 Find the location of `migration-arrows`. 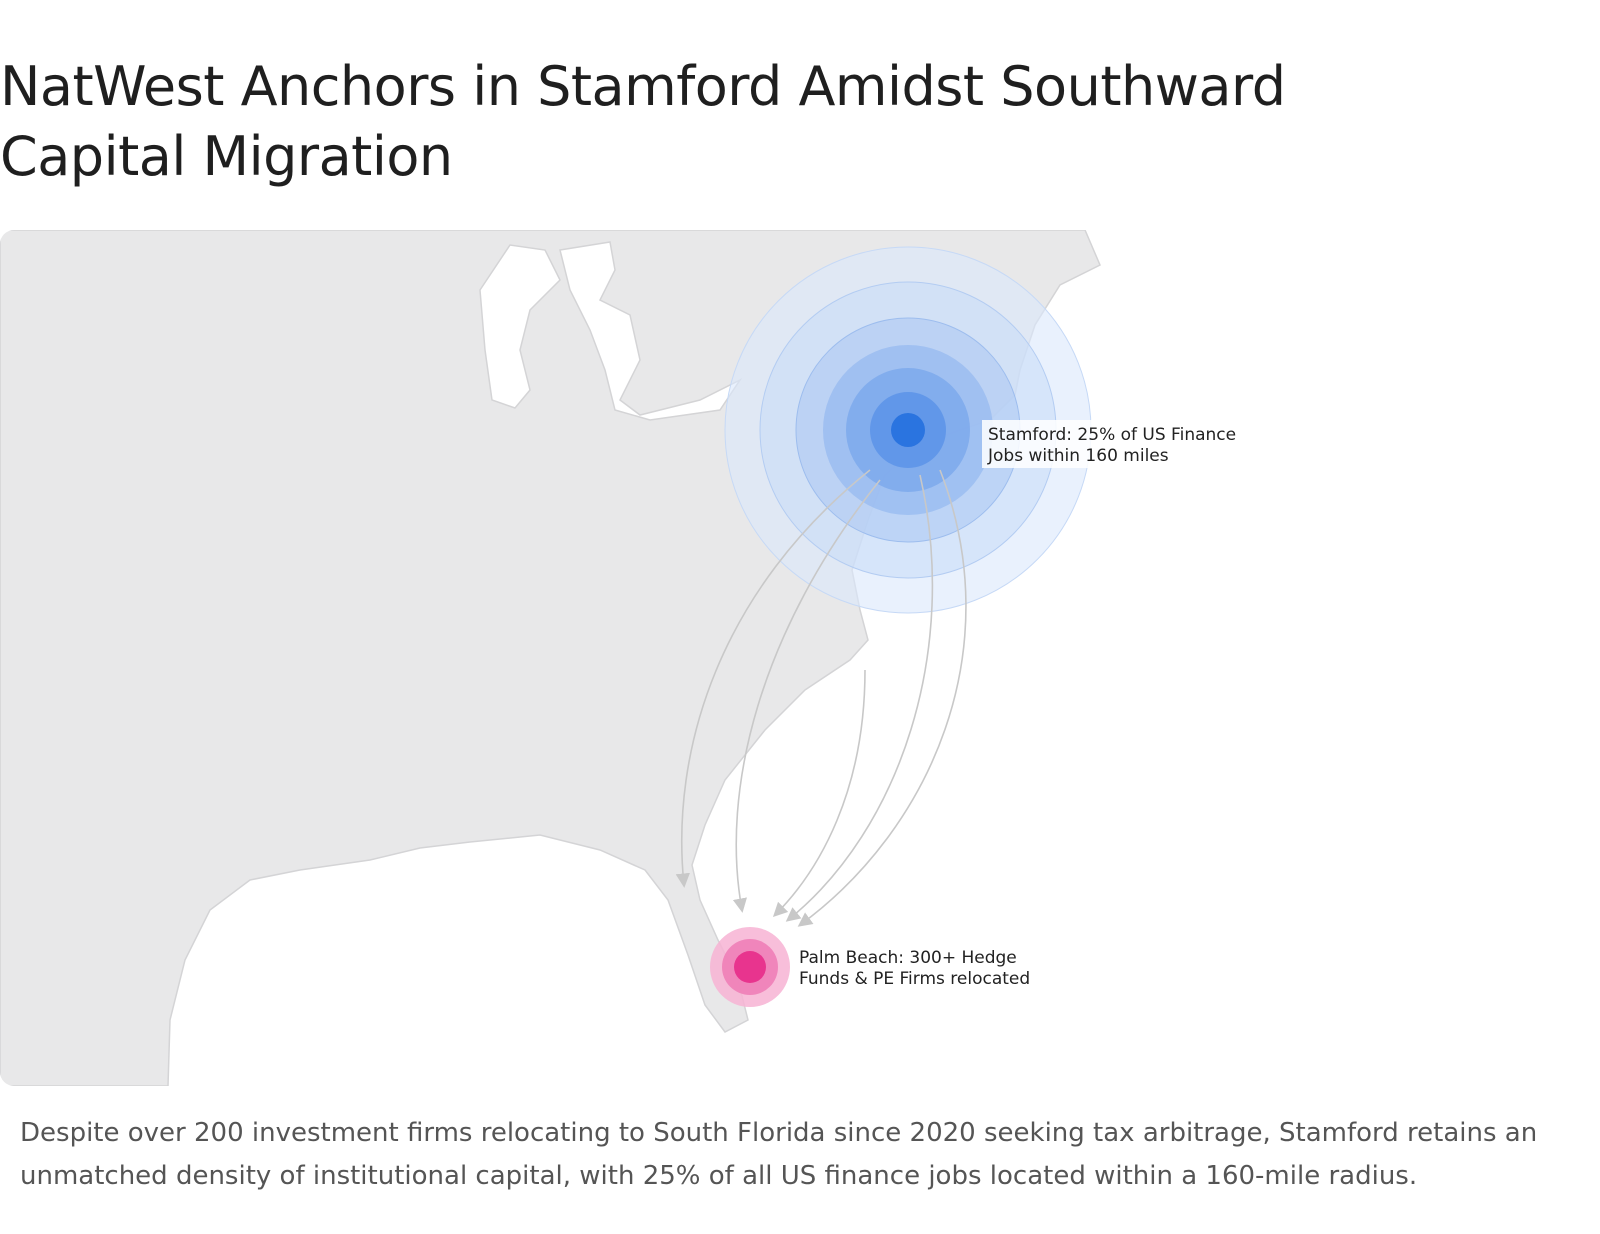

migration-arrows is located at coordinates (821, 698).